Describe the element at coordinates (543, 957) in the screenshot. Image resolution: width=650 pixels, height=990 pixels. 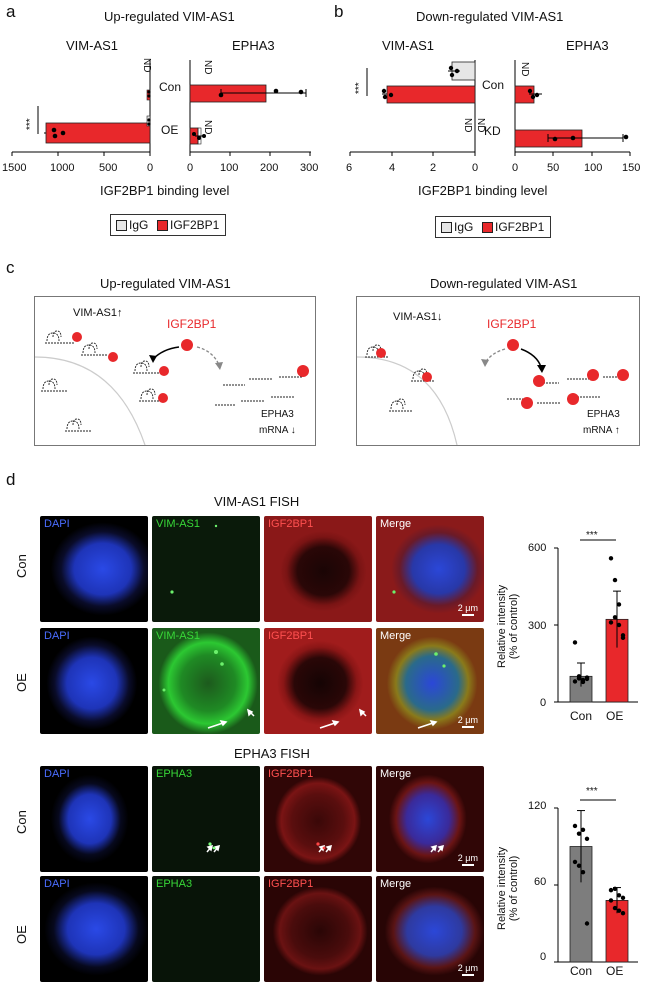
I see `fish2-ytick: 0` at that location.